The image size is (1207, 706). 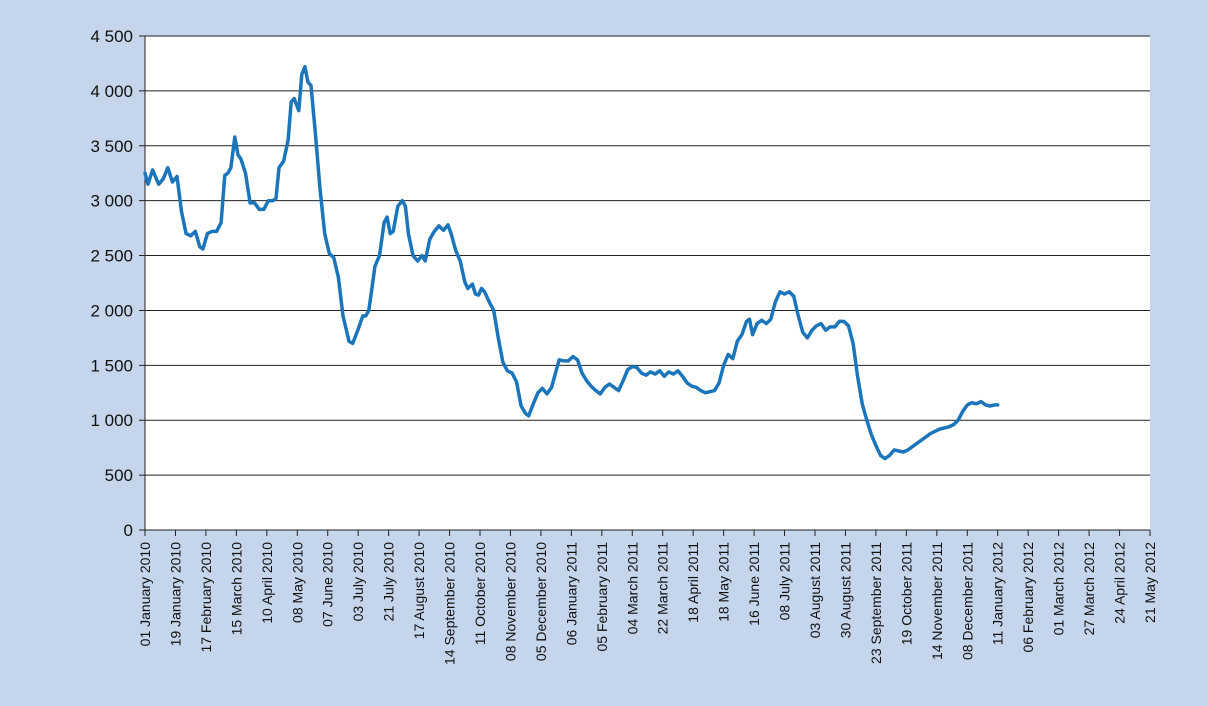 What do you see at coordinates (111, 310) in the screenshot?
I see `y-tick-label: 2 000` at bounding box center [111, 310].